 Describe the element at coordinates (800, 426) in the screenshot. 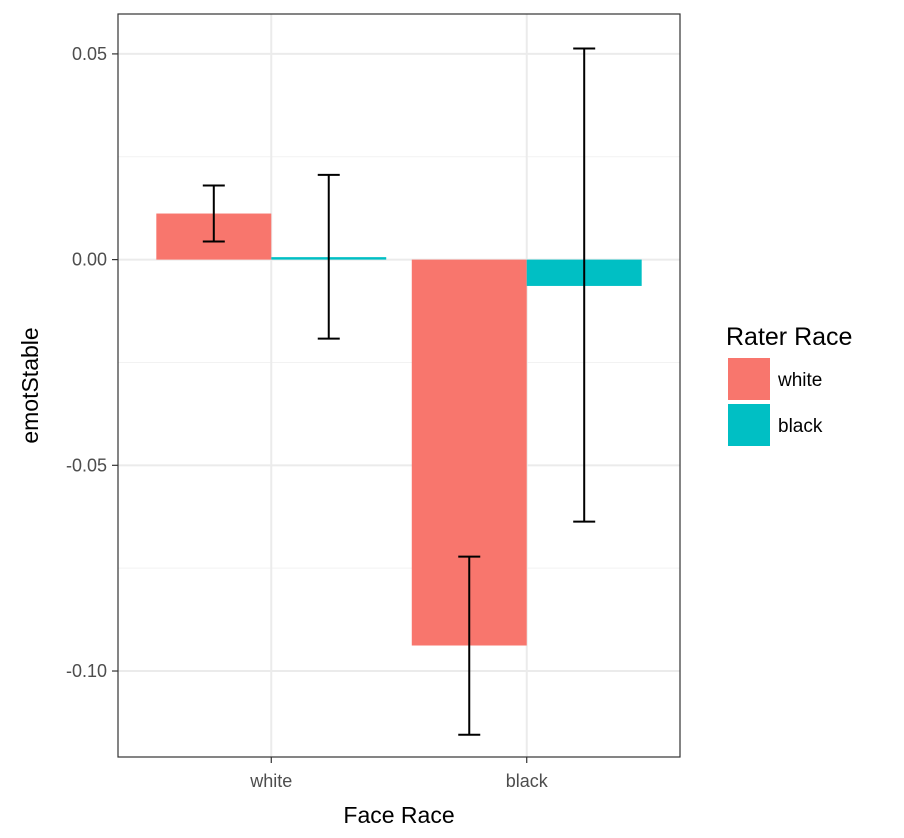

I see `legend-label: black` at that location.